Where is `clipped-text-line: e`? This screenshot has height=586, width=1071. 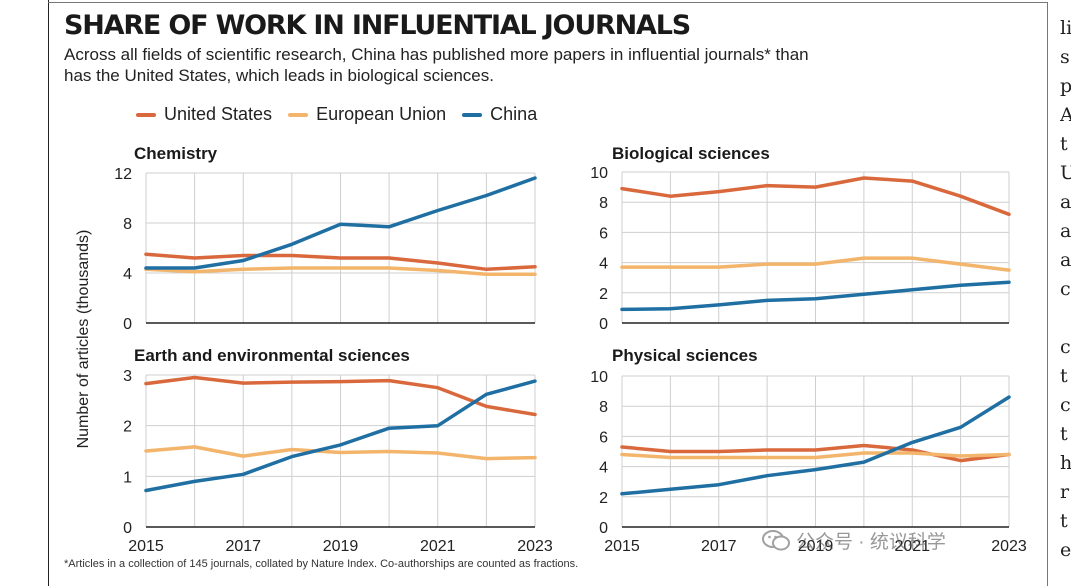
clipped-text-line: e is located at coordinates (1065, 550).